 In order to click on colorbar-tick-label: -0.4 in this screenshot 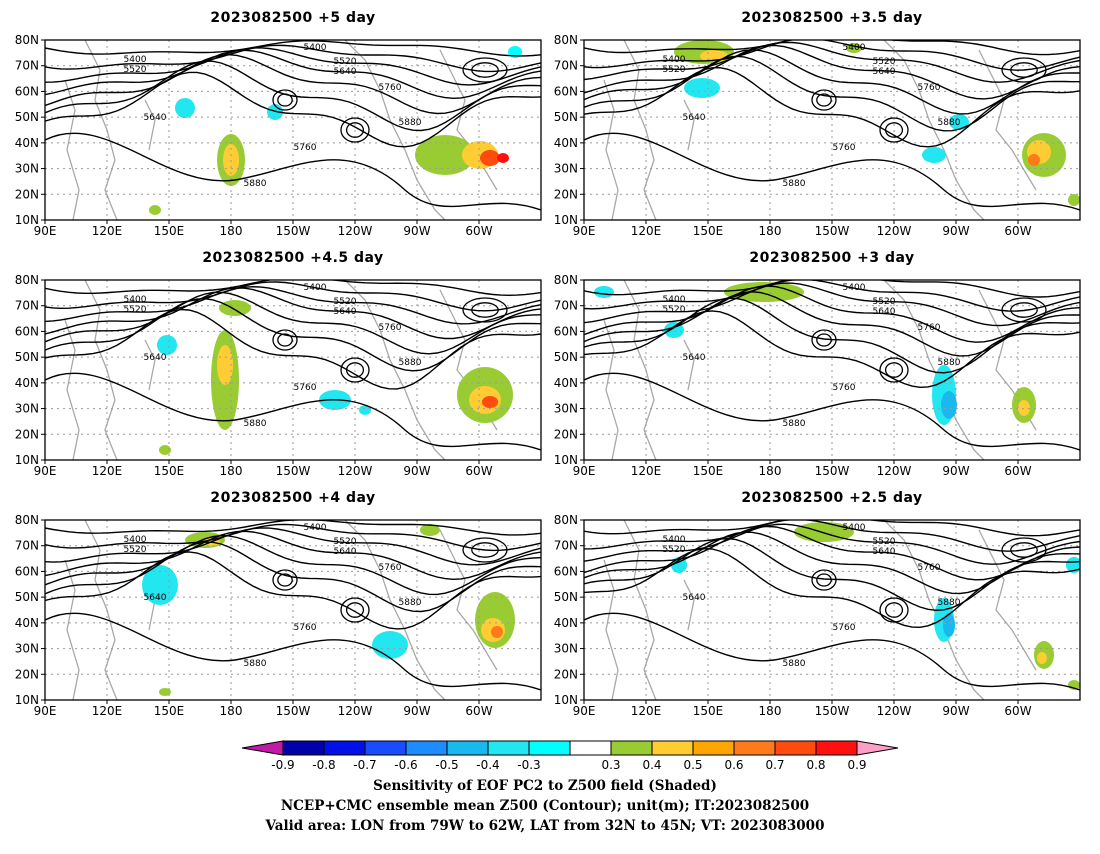, I will do `click(487, 765)`.